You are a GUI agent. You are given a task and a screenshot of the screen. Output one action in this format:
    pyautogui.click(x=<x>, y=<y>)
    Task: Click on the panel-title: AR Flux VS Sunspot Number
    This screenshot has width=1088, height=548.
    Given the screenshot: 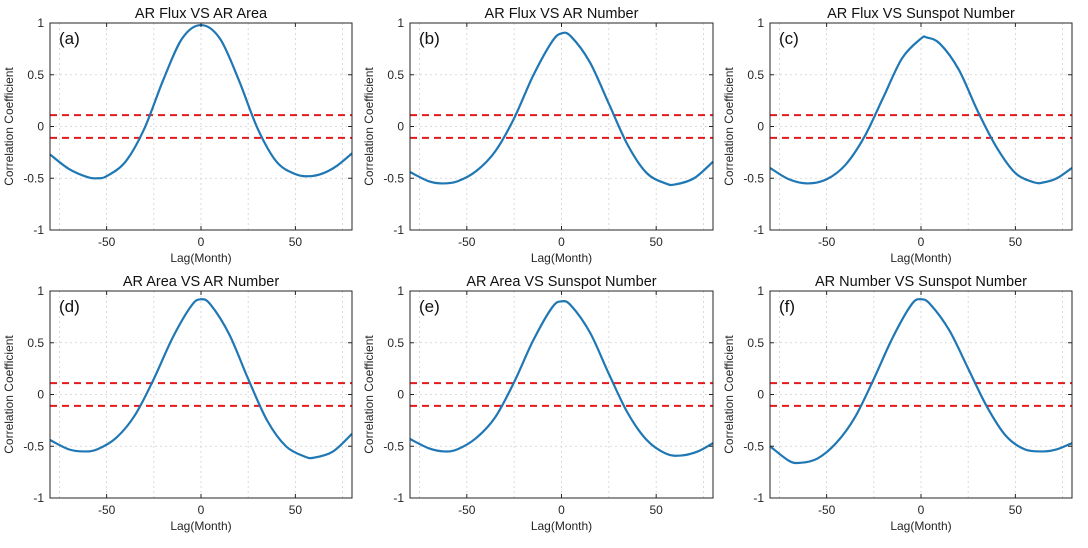 What is the action you would take?
    pyautogui.click(x=921, y=14)
    